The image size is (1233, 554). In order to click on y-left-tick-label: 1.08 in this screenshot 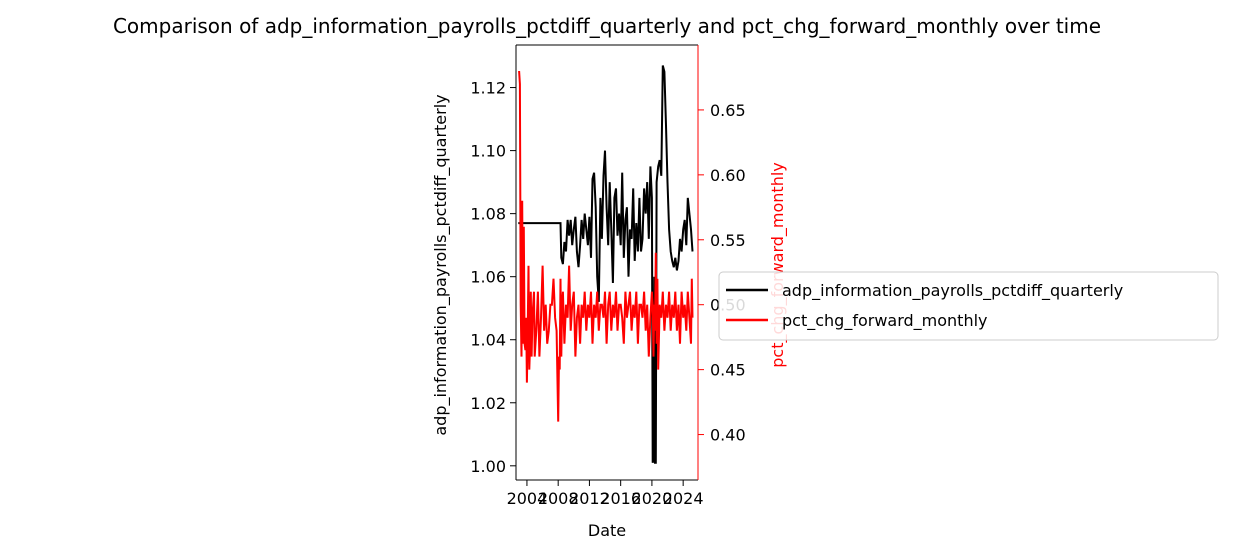, I will do `click(488, 214)`.